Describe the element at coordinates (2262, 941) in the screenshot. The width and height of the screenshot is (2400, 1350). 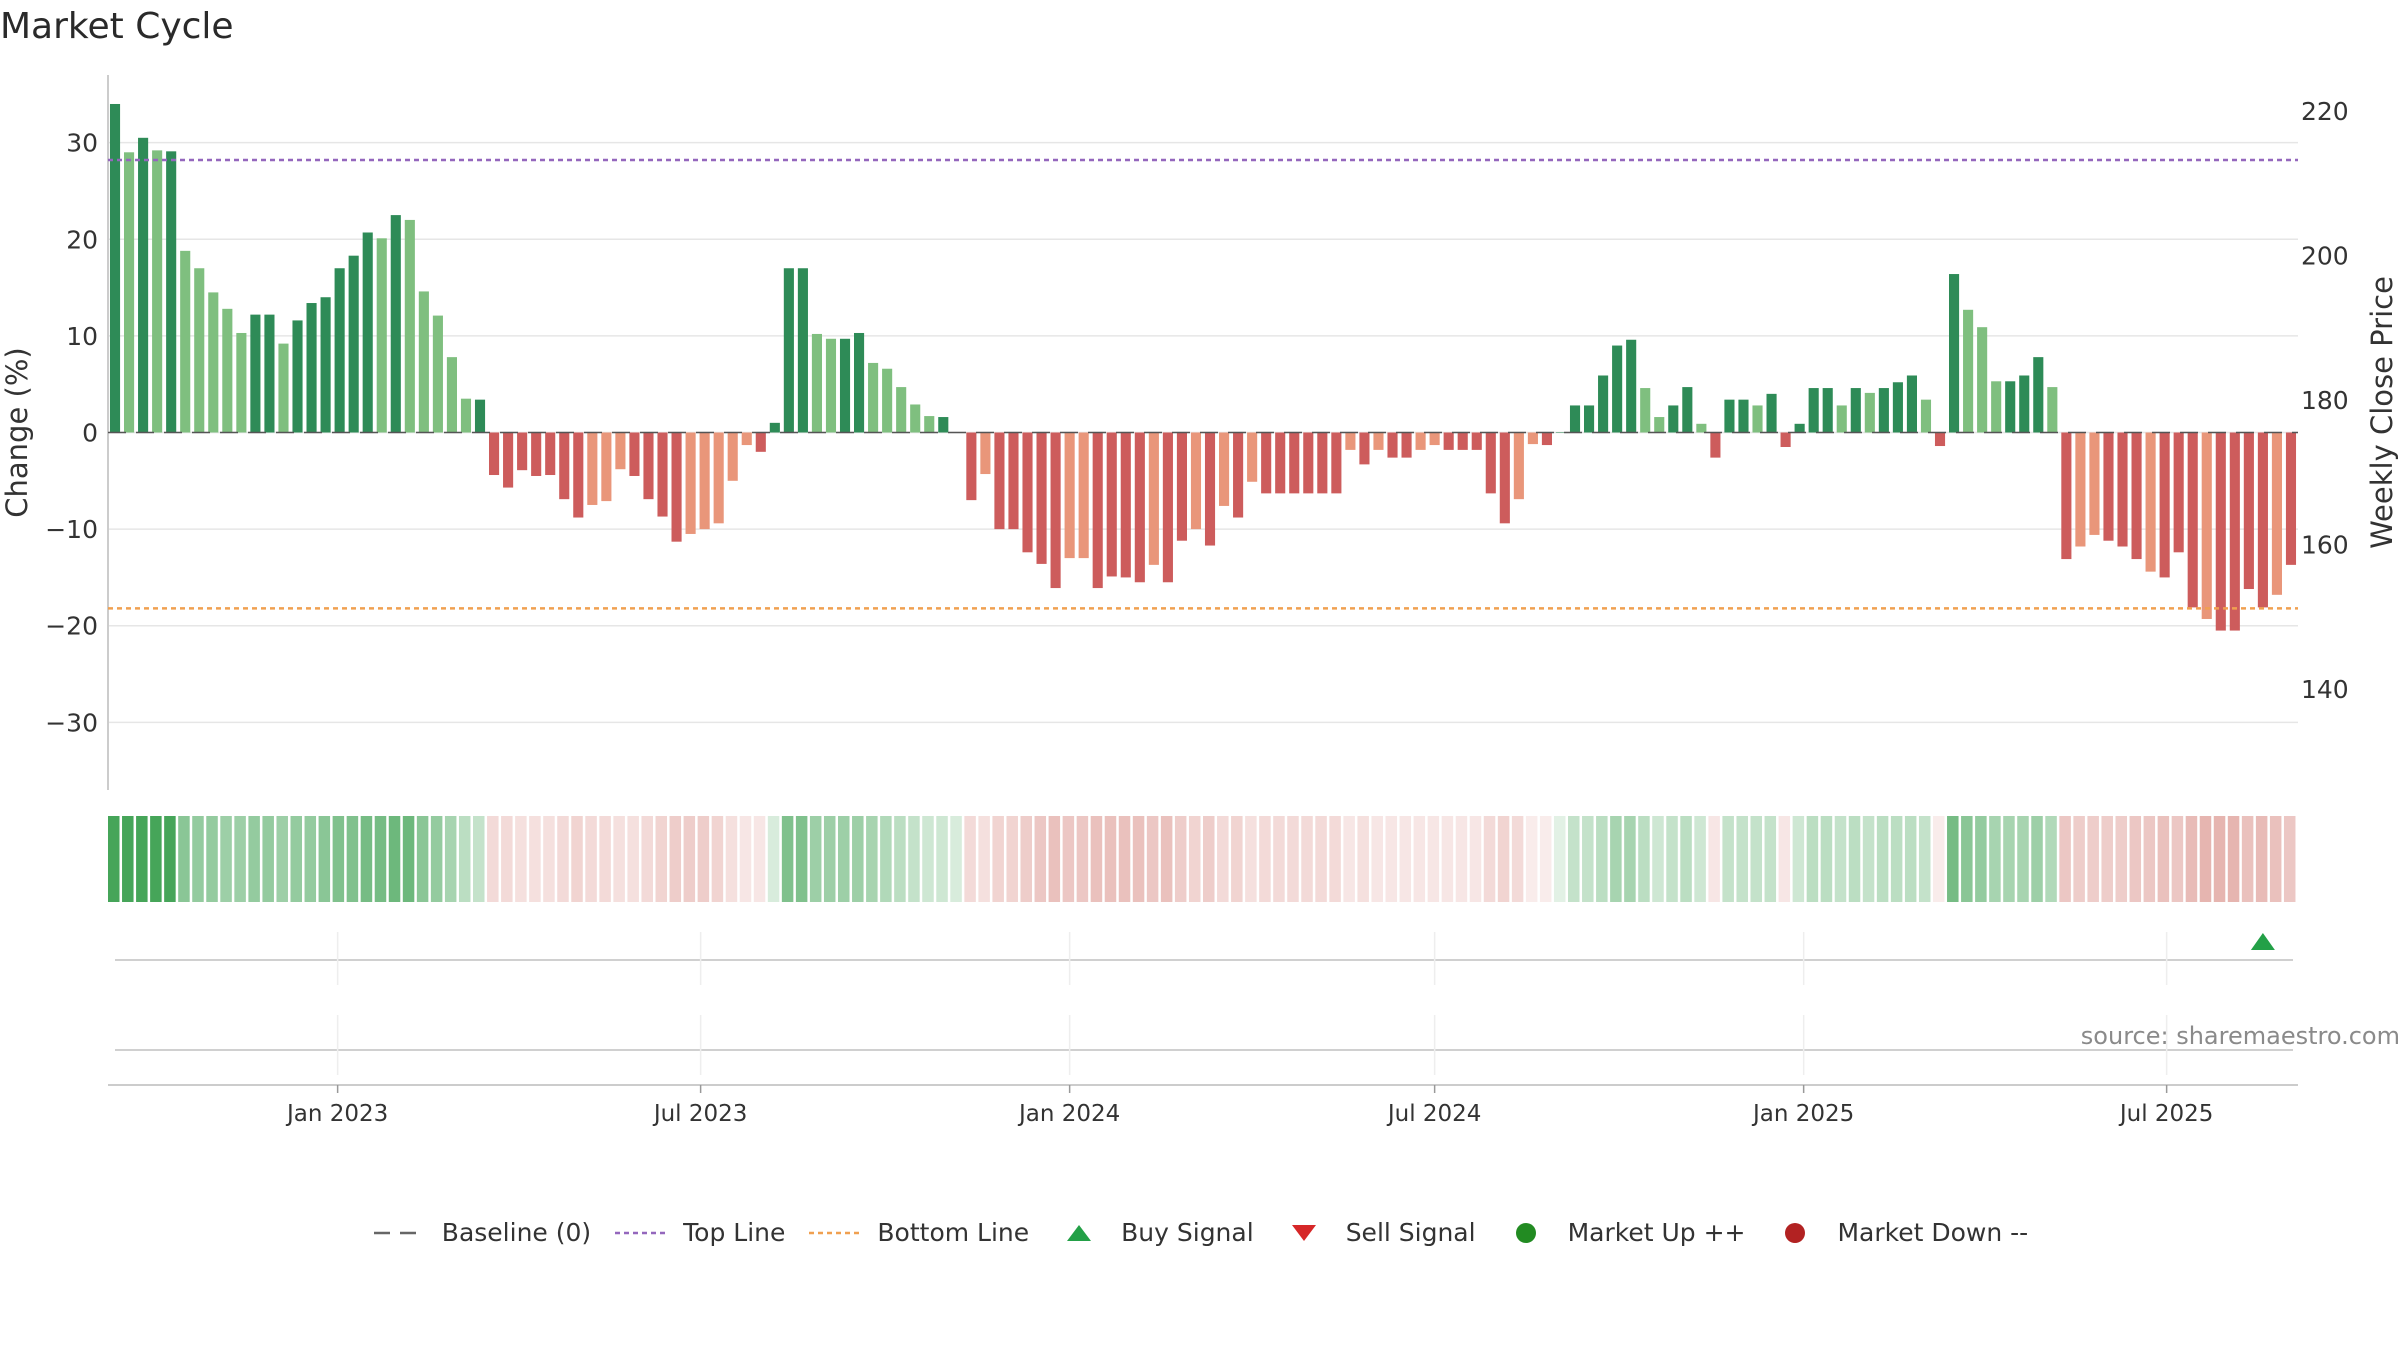
I see `buy-signal-marker` at that location.